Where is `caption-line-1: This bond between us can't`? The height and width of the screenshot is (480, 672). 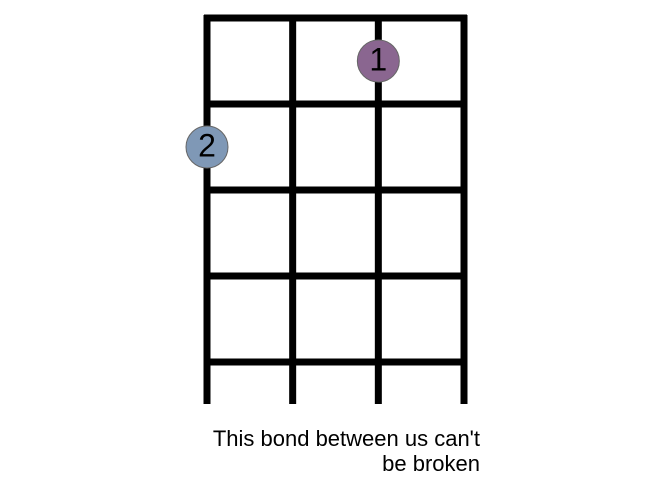 caption-line-1: This bond between us can't is located at coordinates (346, 438).